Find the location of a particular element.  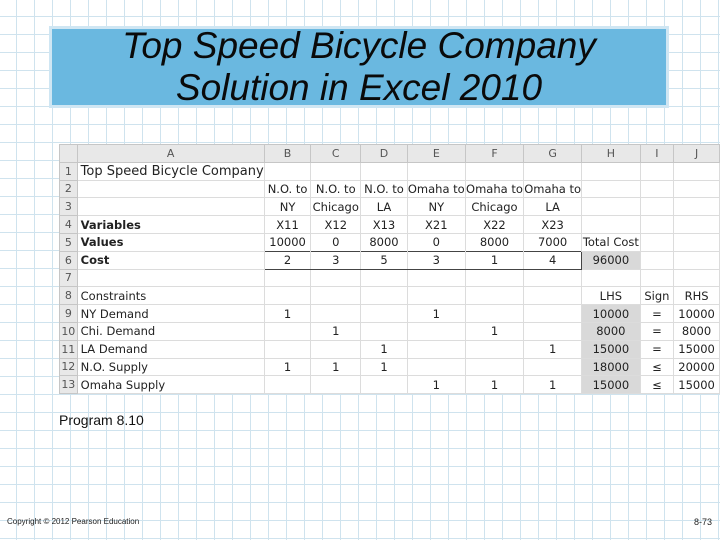

cell-g5: 7000 is located at coordinates (553, 242).